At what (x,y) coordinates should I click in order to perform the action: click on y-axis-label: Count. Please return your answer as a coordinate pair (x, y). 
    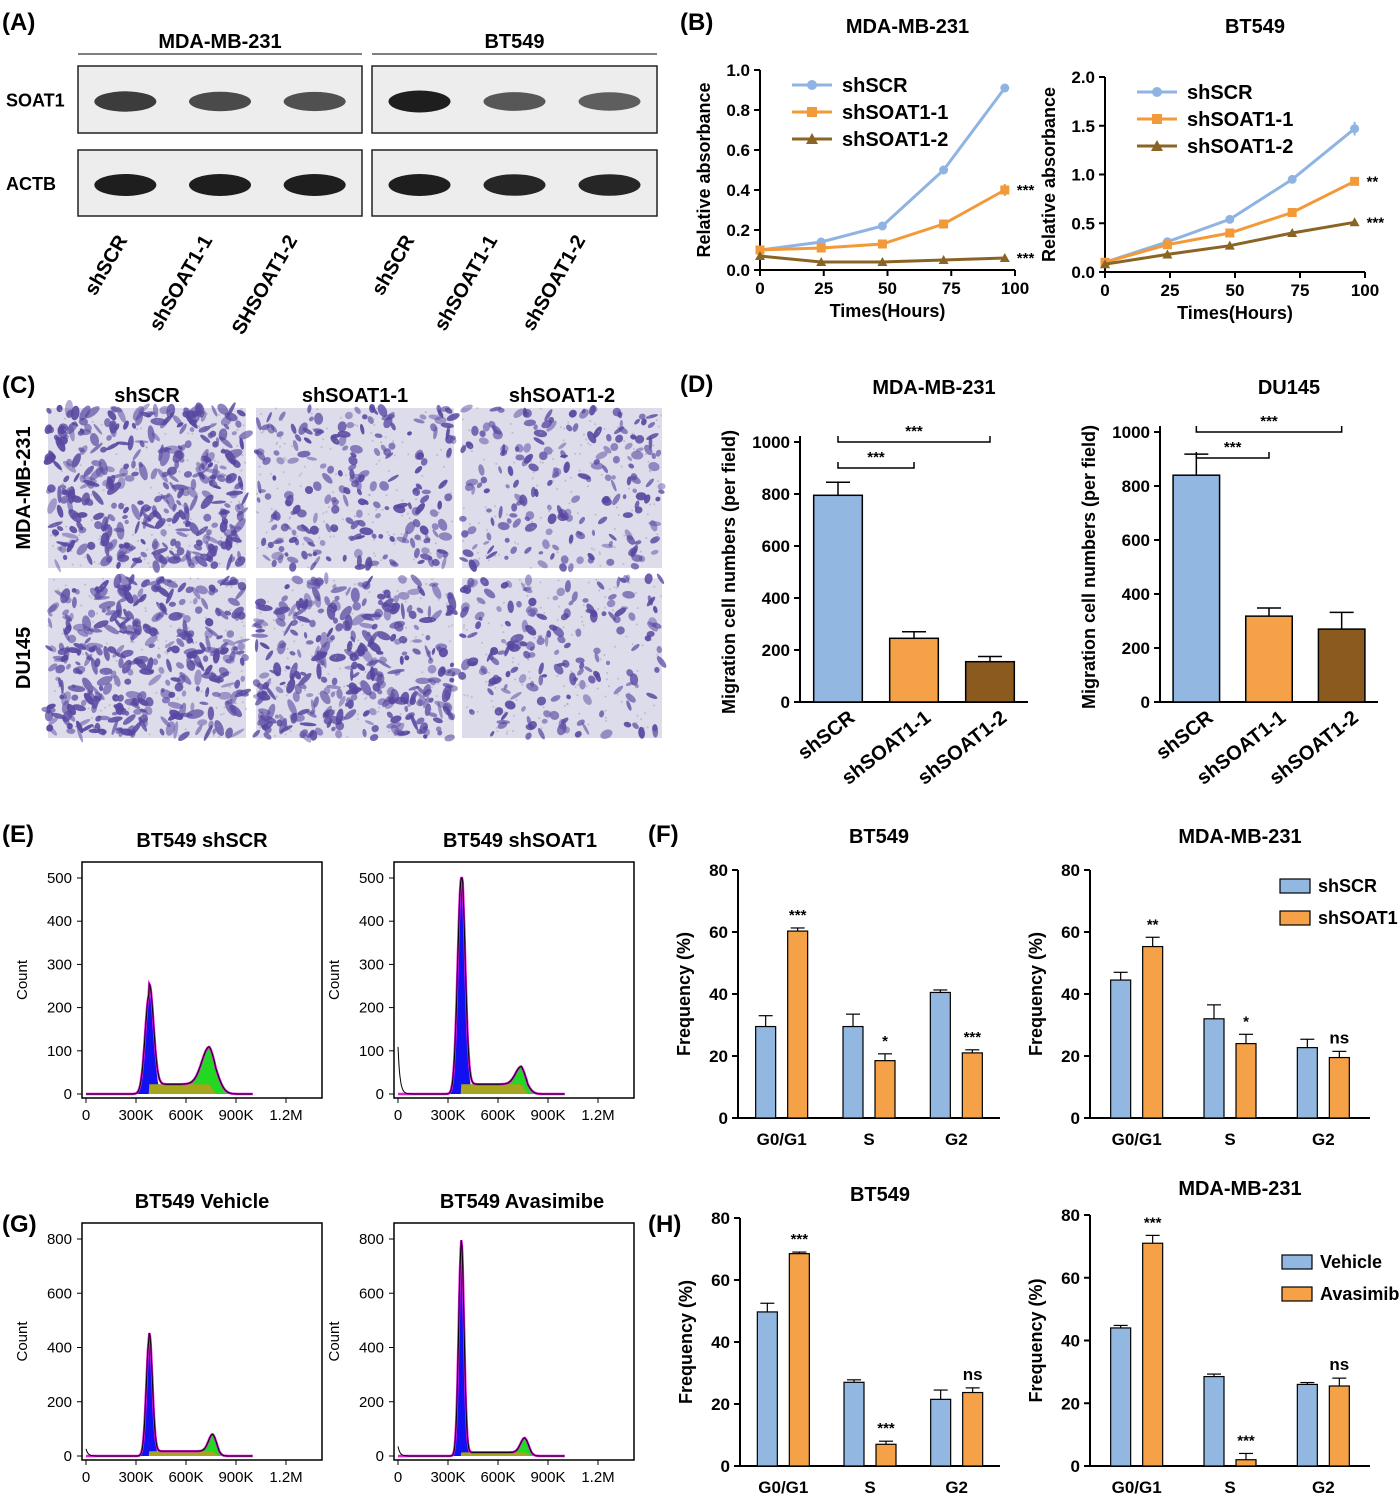
    Looking at the image, I should click on (22, 979).